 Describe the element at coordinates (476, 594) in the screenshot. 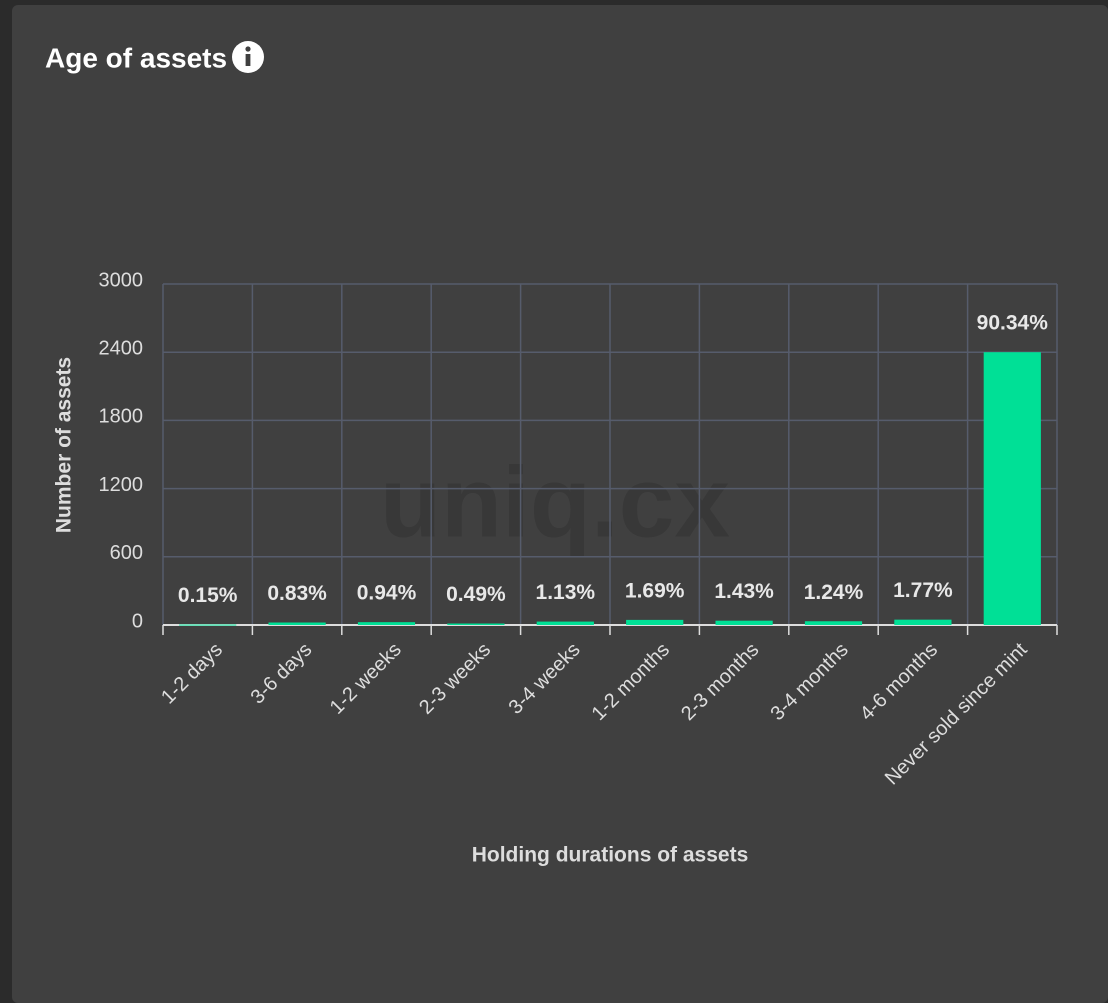

I see `value-label: 0.49%` at that location.